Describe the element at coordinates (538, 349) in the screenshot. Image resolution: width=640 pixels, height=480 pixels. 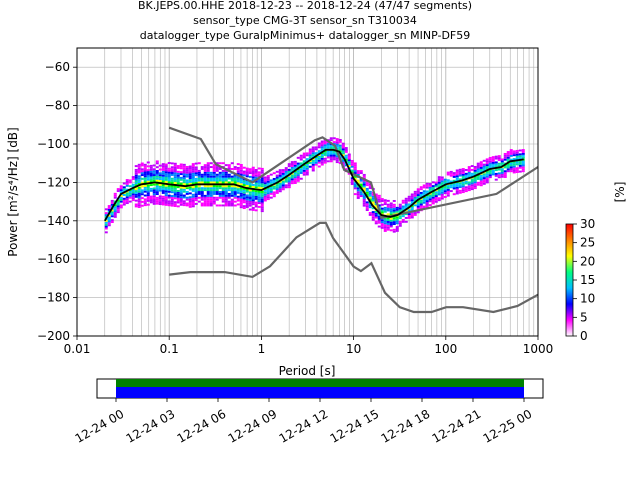
I see `x-tick-label: 1000` at that location.